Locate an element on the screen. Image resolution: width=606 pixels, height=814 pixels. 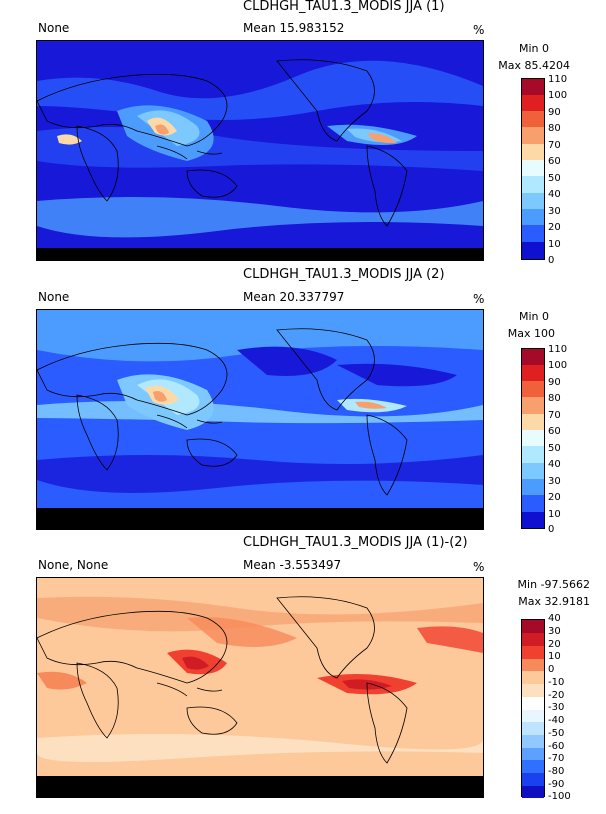
mean-label: Mean 20.337797 is located at coordinates (294, 297).